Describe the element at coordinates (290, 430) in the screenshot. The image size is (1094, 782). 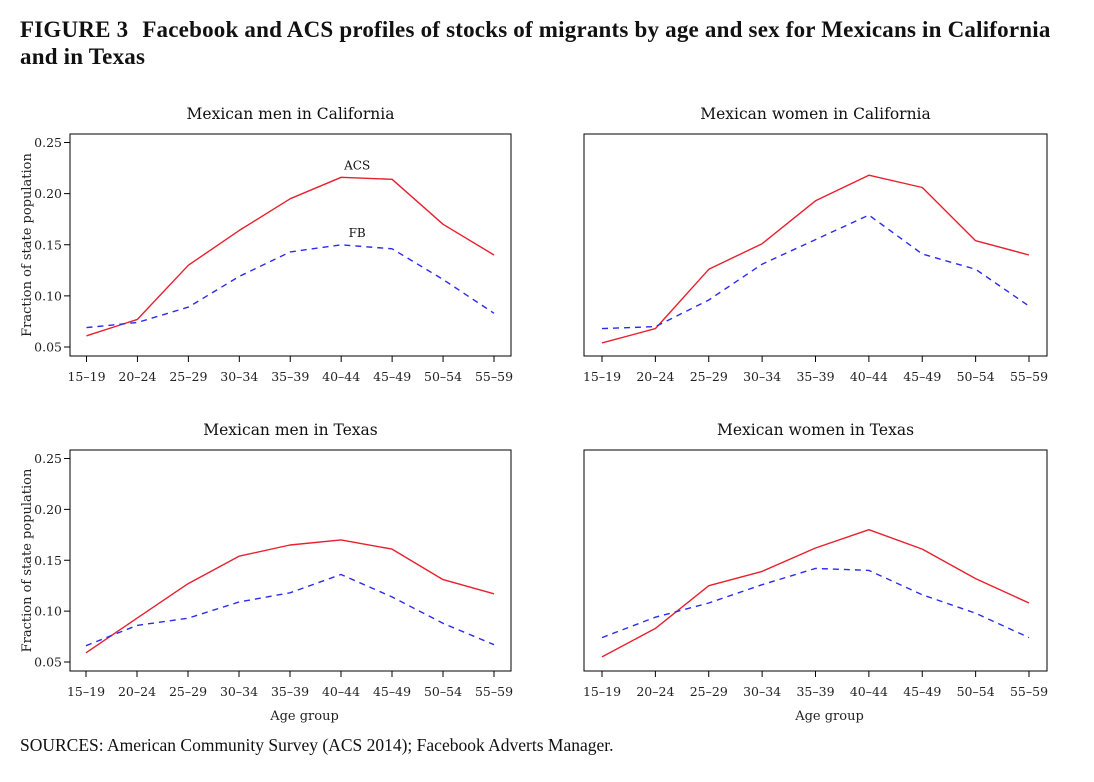
I see `panel-title: Mexican men in Texas` at that location.